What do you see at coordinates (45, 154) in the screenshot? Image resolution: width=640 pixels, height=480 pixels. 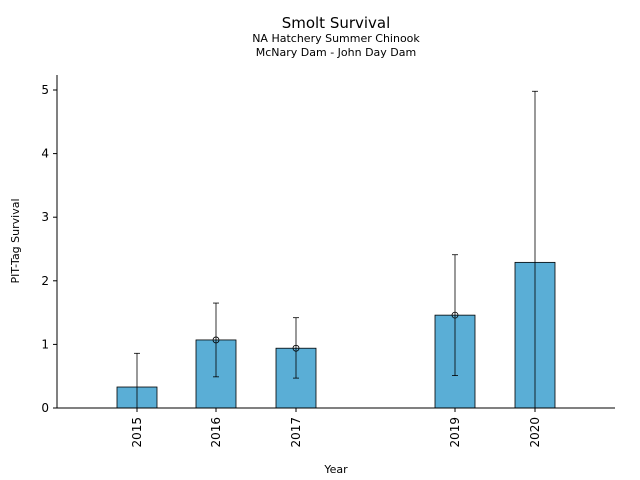 I see `y-tick-label: 4` at bounding box center [45, 154].